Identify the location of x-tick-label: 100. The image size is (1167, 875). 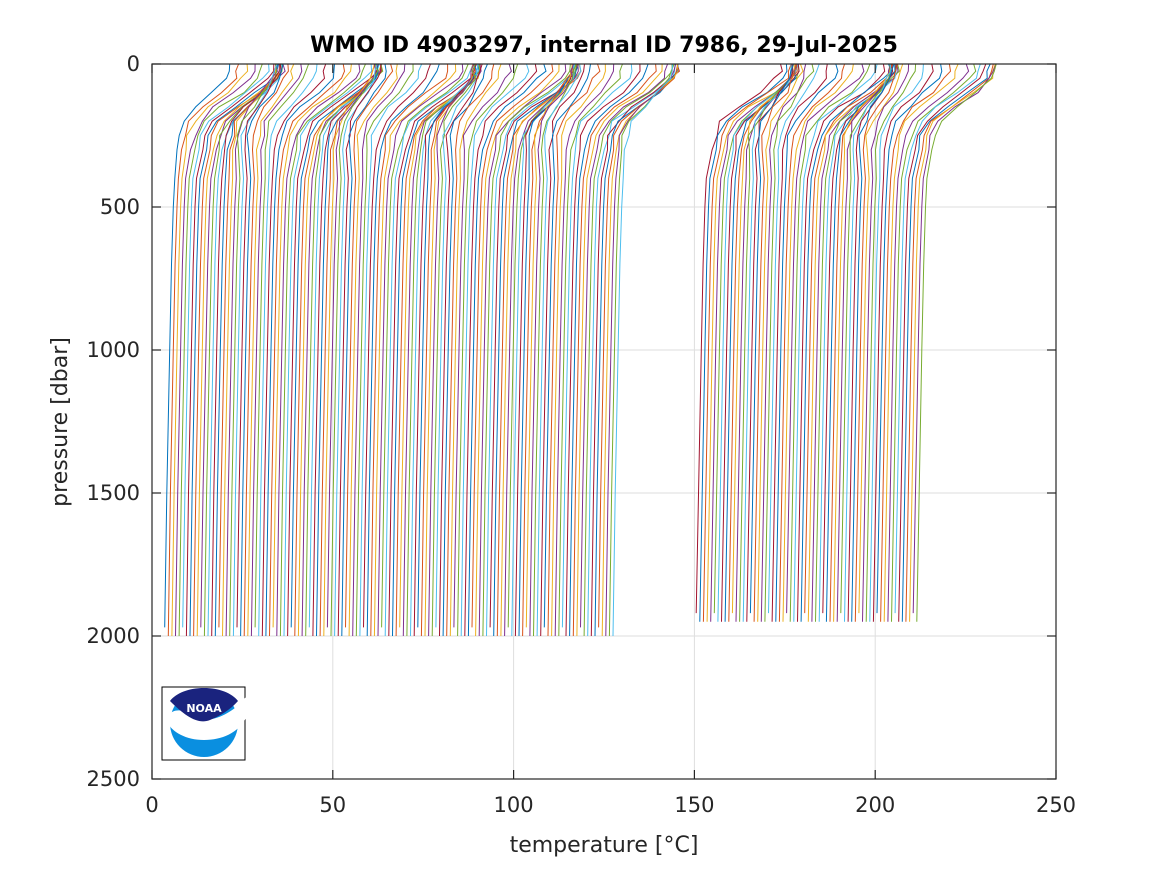
(514, 805).